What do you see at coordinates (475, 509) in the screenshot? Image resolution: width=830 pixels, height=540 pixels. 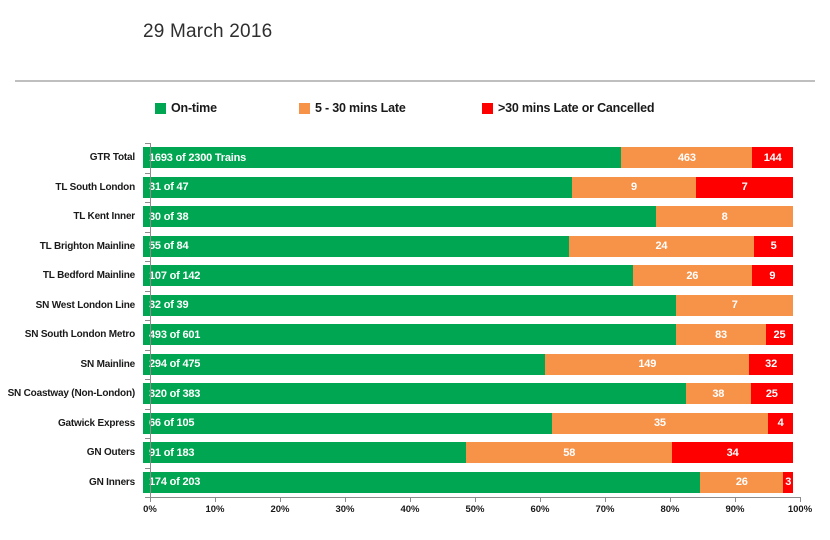 I see `x-axis-tick-label: 50%` at bounding box center [475, 509].